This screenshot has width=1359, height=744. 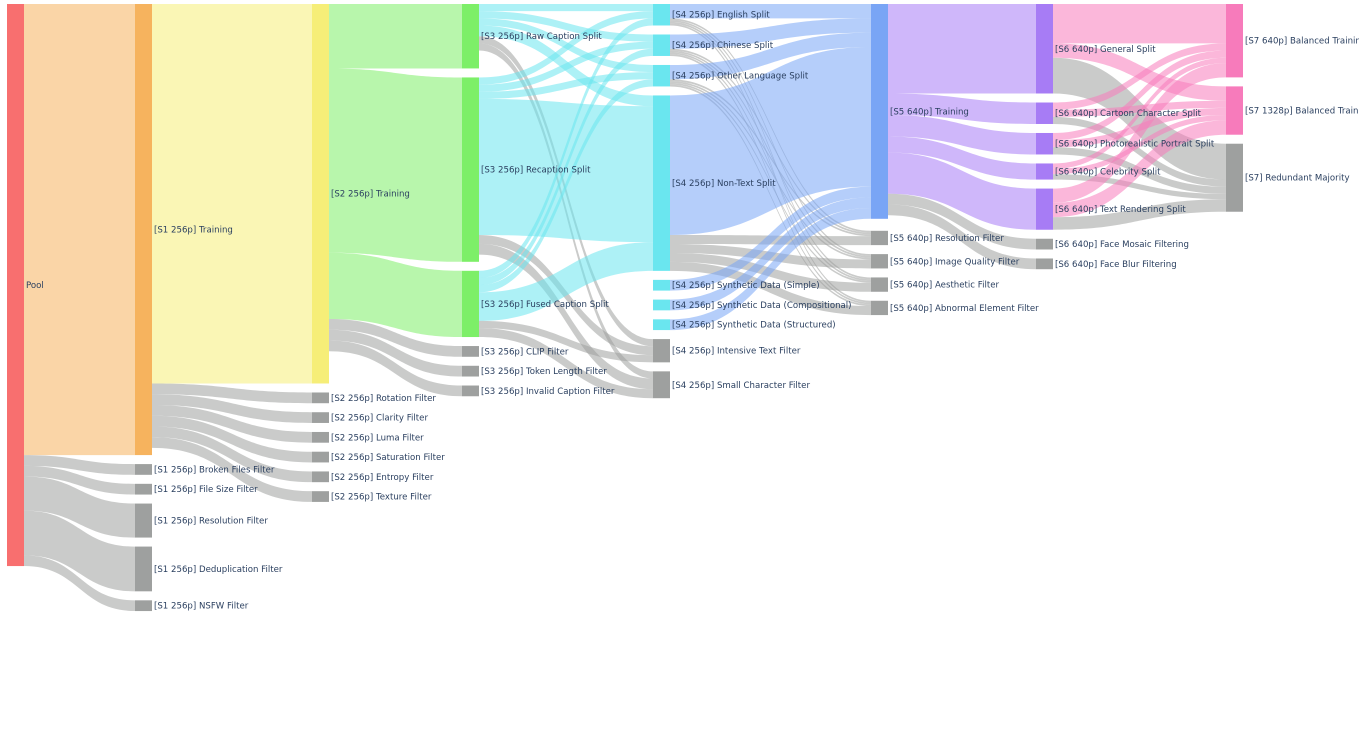 What do you see at coordinates (548, 392) in the screenshot?
I see `sankey-node-label: [S3 256p] Invalid Caption Filter` at bounding box center [548, 392].